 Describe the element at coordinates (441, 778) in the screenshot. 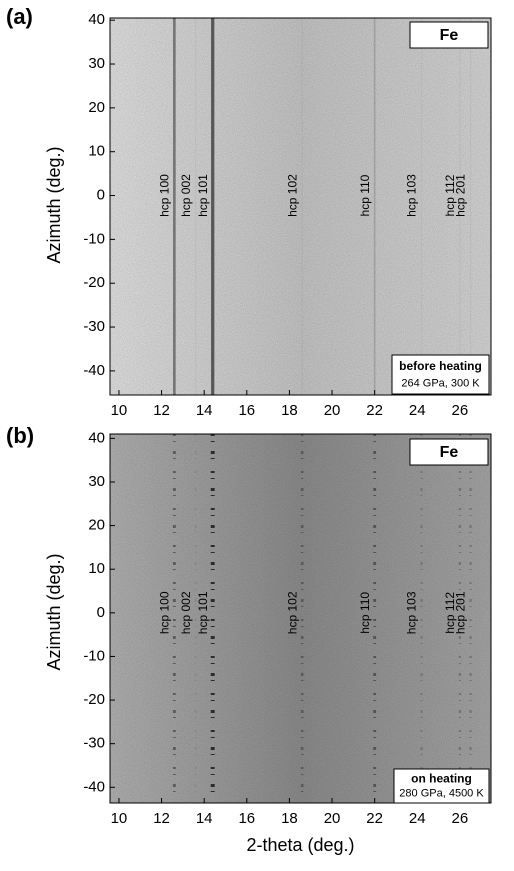

I see `note: on heating` at that location.